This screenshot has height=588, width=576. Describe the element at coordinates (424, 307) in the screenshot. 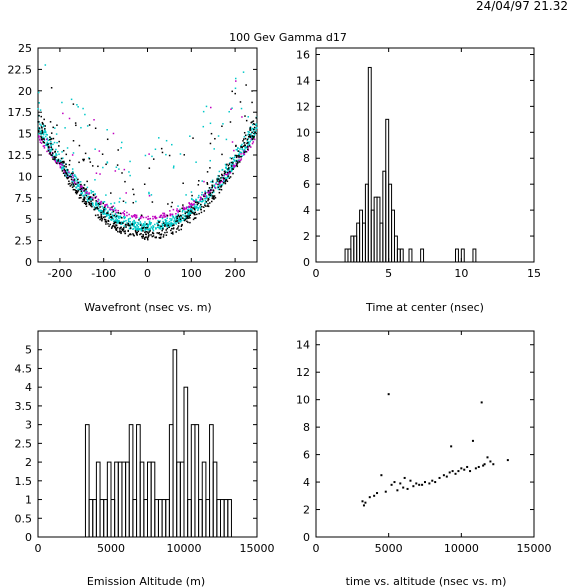

I see `time-center-xlabel: Time at center (nsec)` at that location.